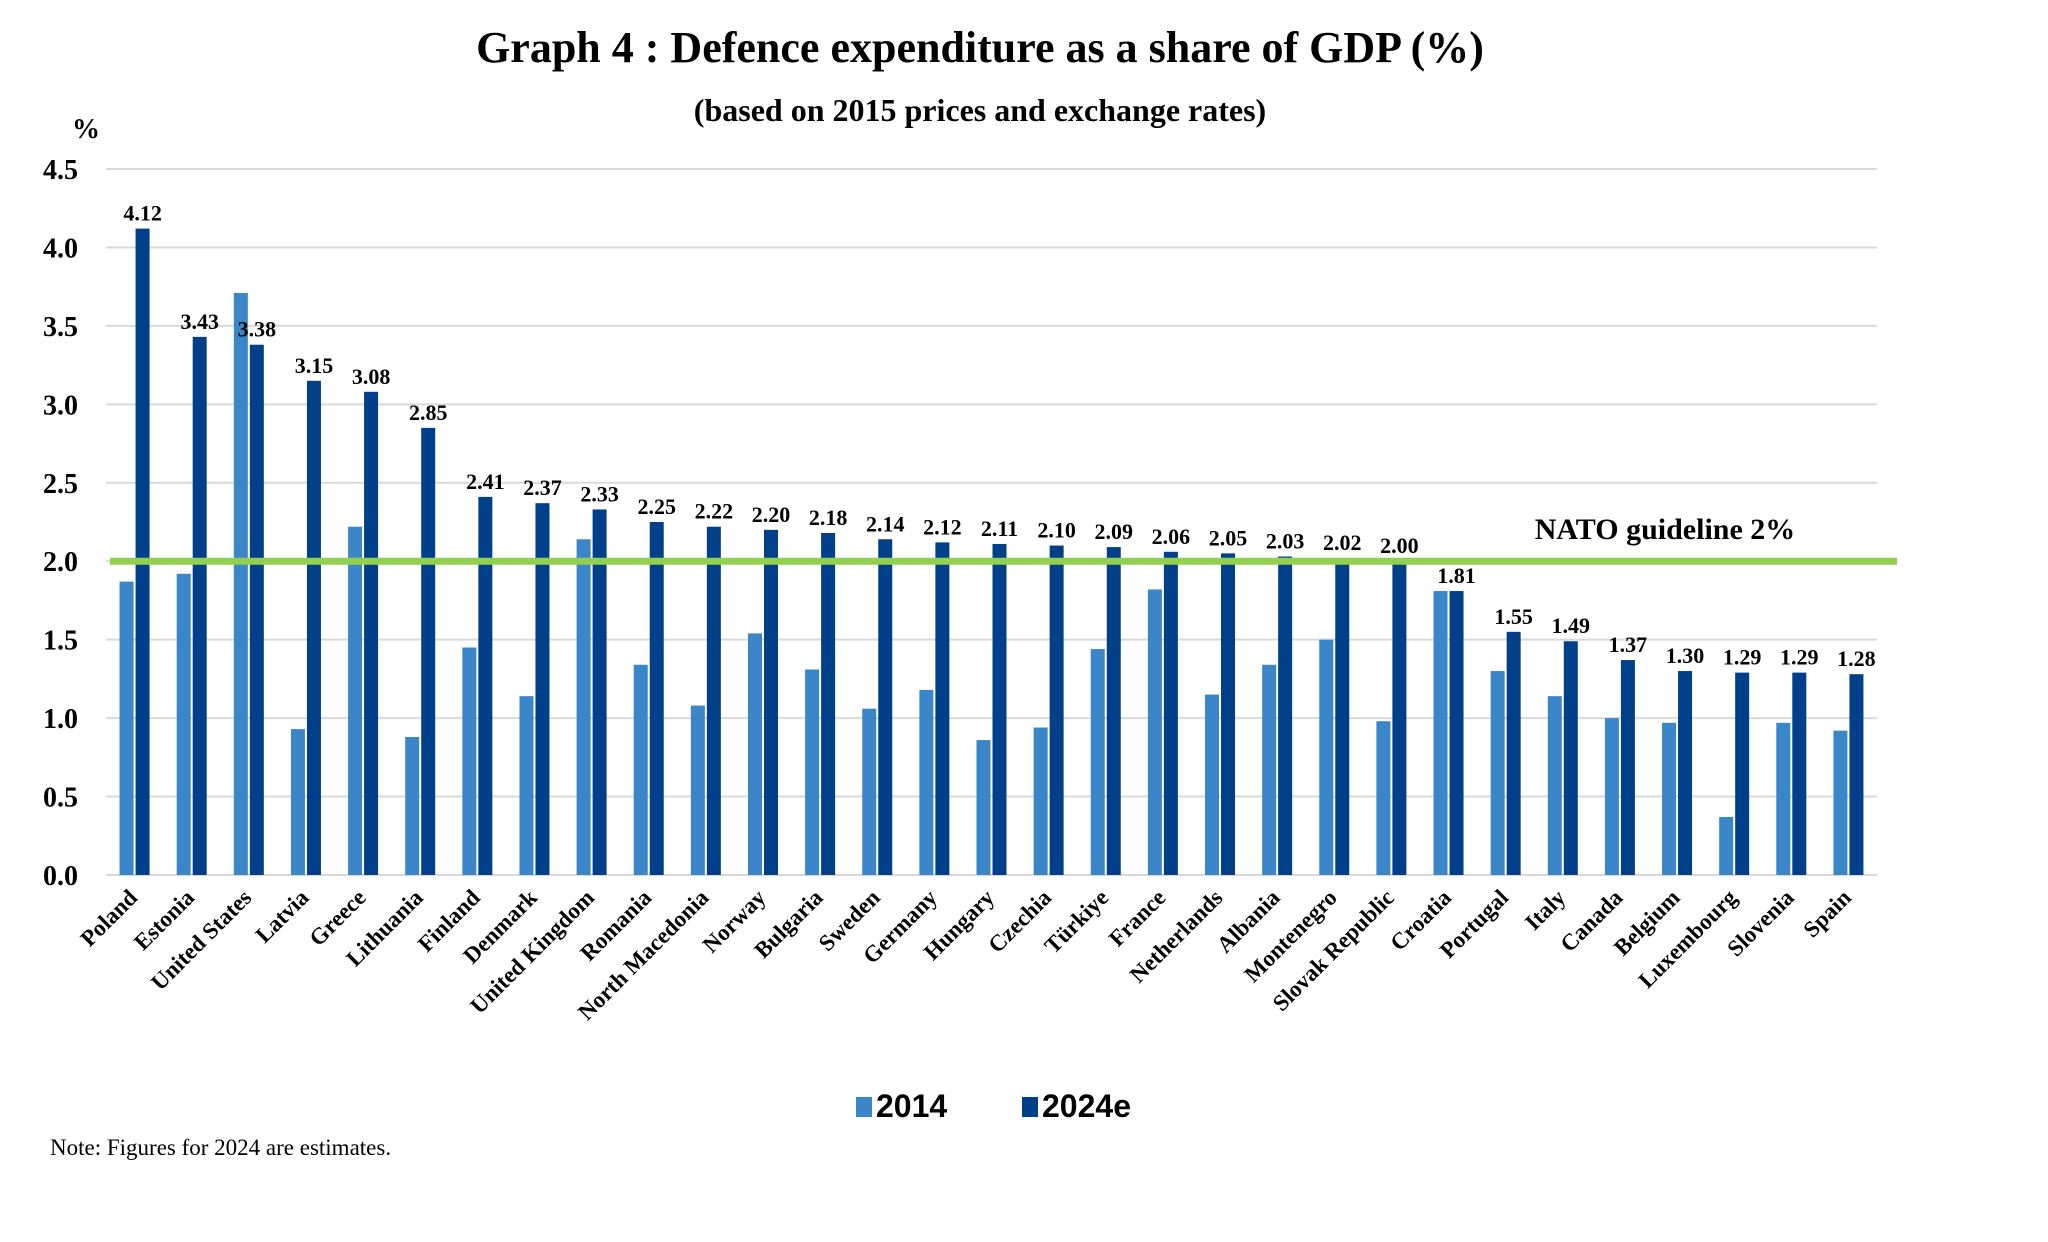 This screenshot has height=1242, width=2048. What do you see at coordinates (885, 523) in the screenshot?
I see `data-label: 2.14` at bounding box center [885, 523].